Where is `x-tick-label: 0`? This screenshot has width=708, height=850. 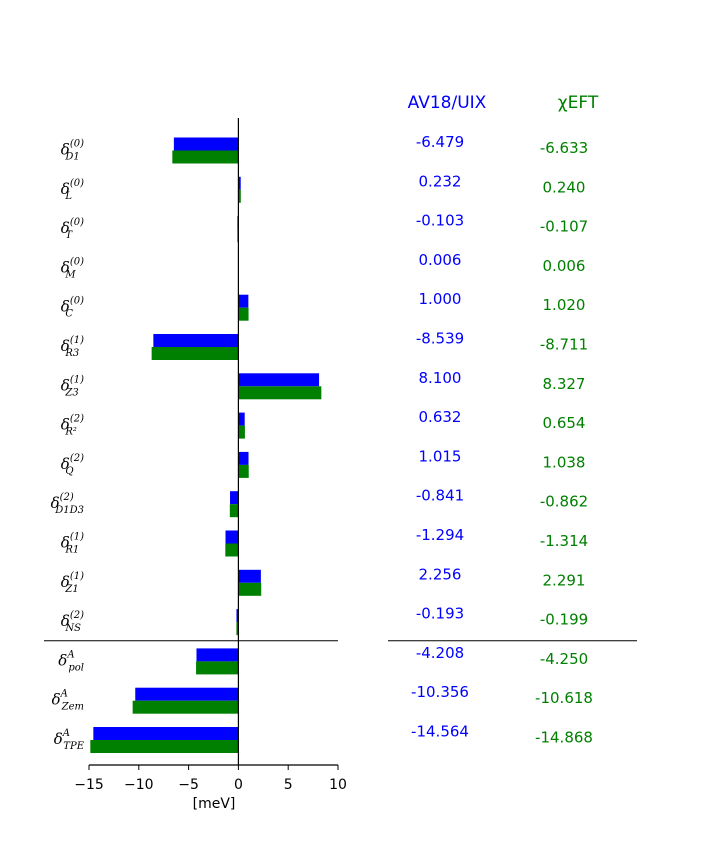 x-tick-label: 0 is located at coordinates (238, 785).